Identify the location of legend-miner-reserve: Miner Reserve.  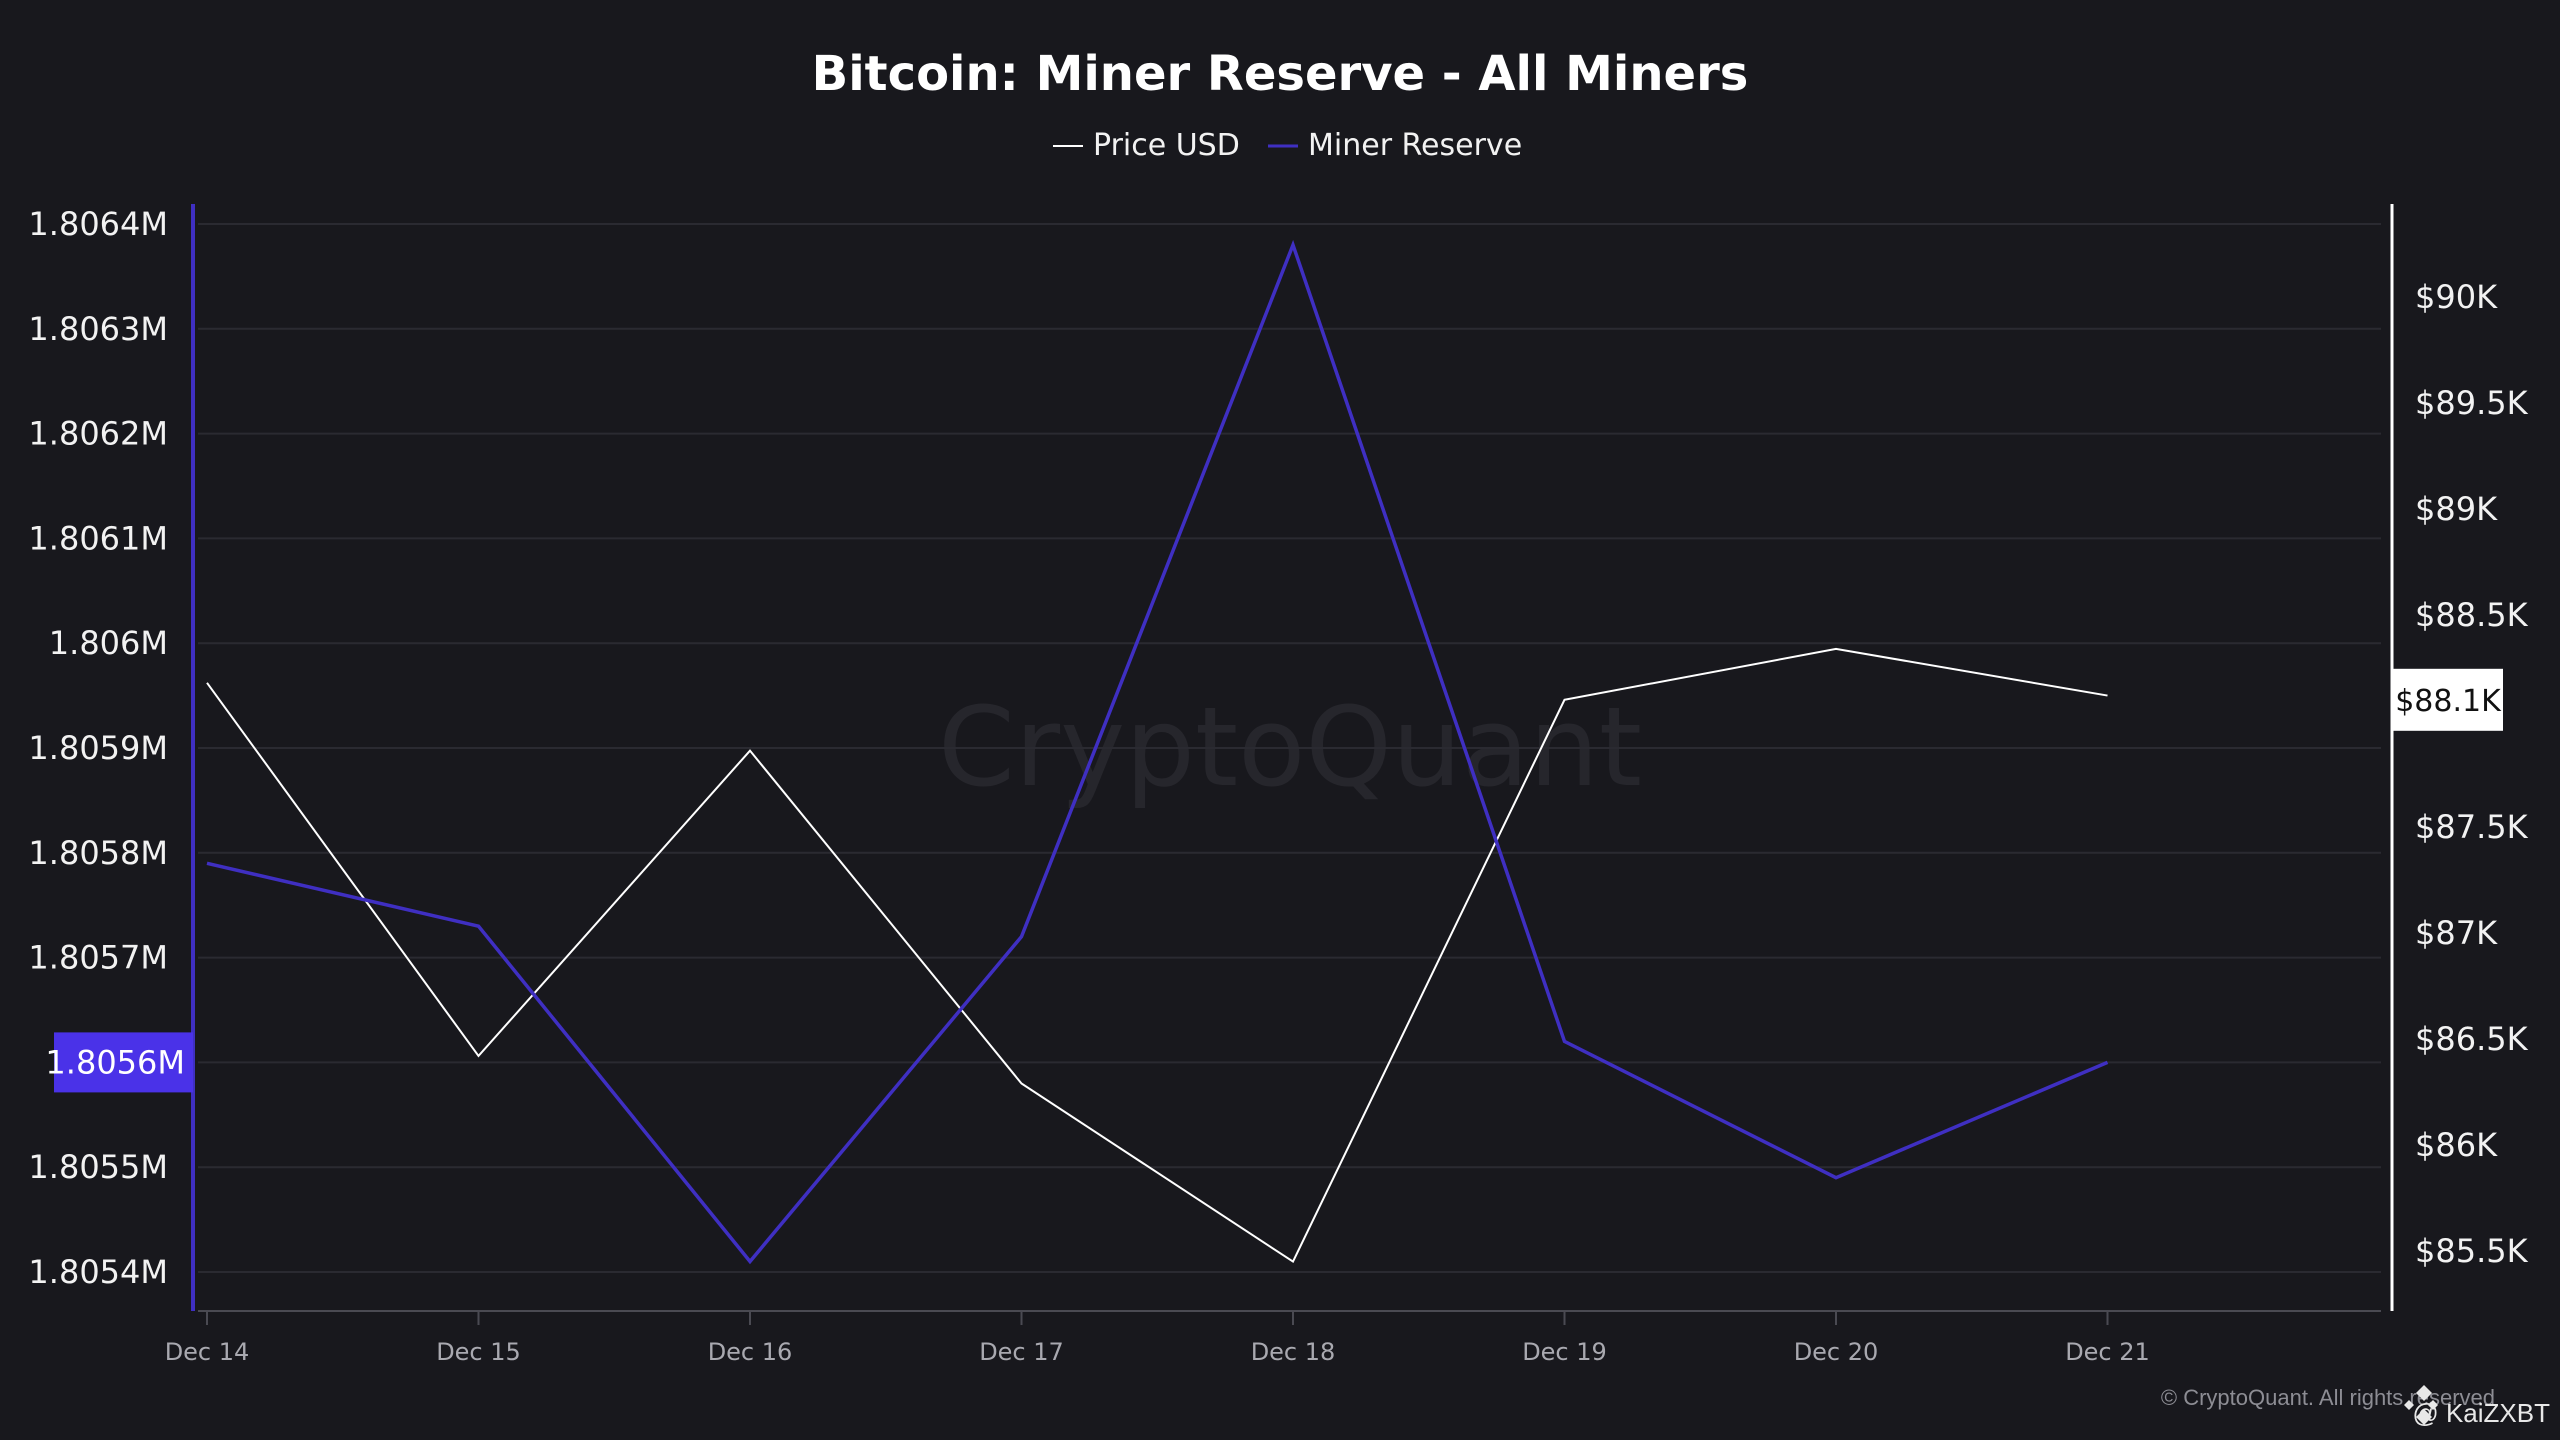
(1415, 145).